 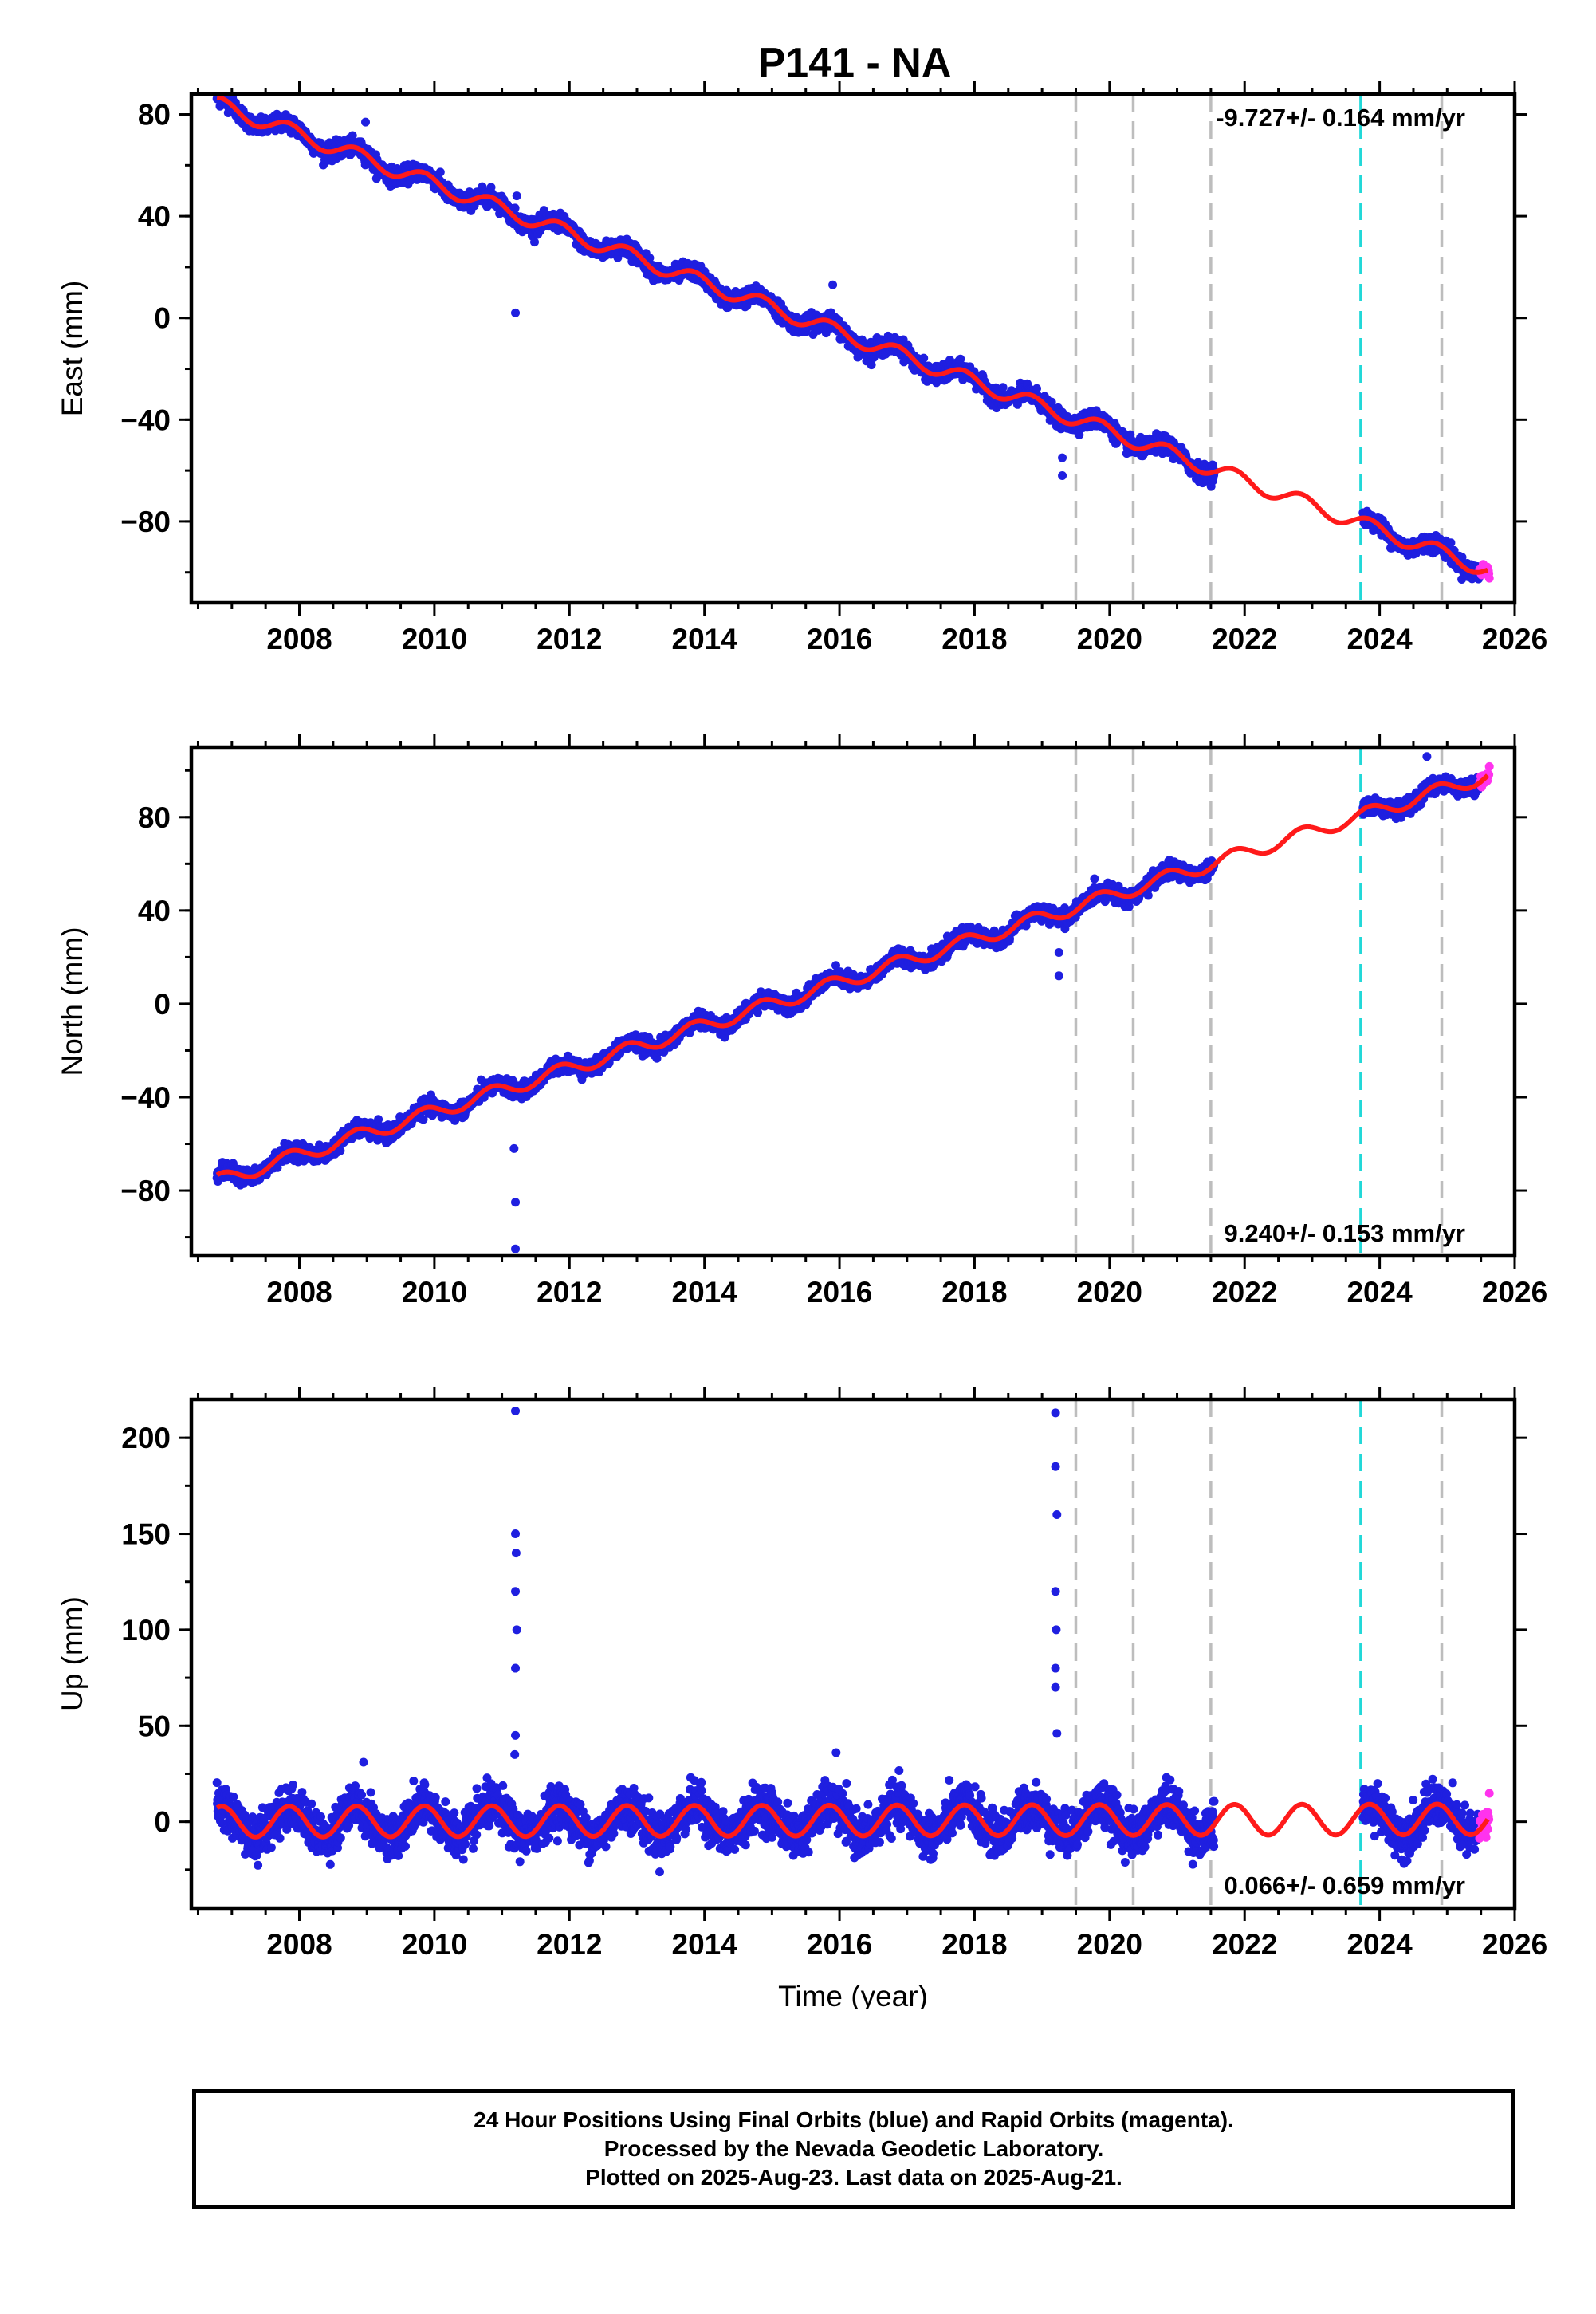 What do you see at coordinates (72, 349) in the screenshot?
I see `y-axis-label: East (mm)` at bounding box center [72, 349].